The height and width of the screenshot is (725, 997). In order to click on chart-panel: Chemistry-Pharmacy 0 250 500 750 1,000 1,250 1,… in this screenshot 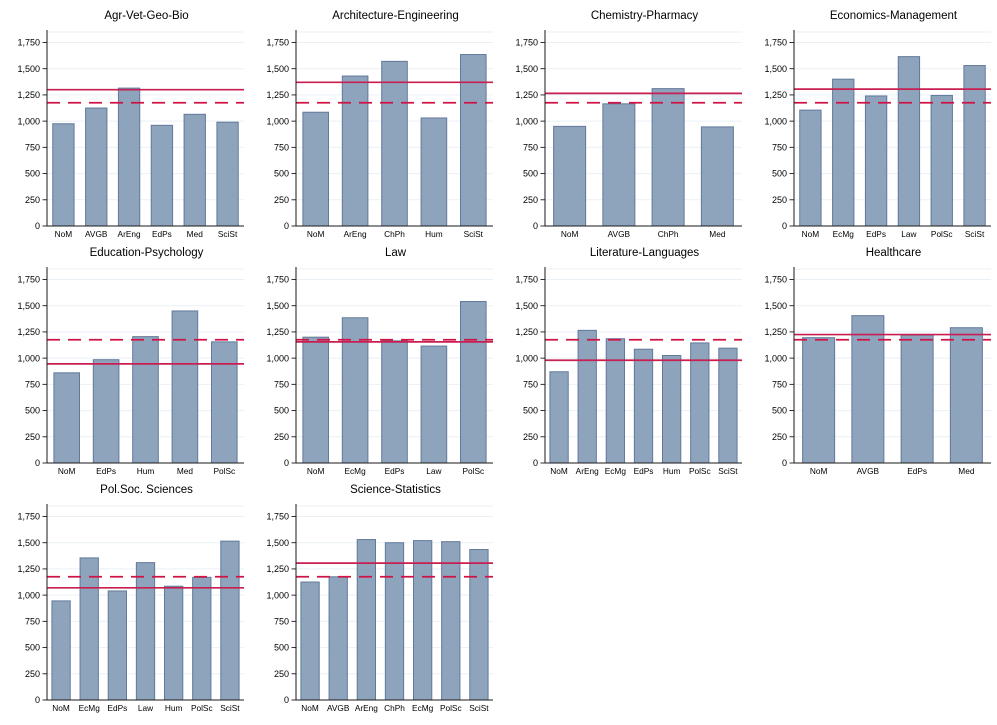, I will do `click(622, 126)`.